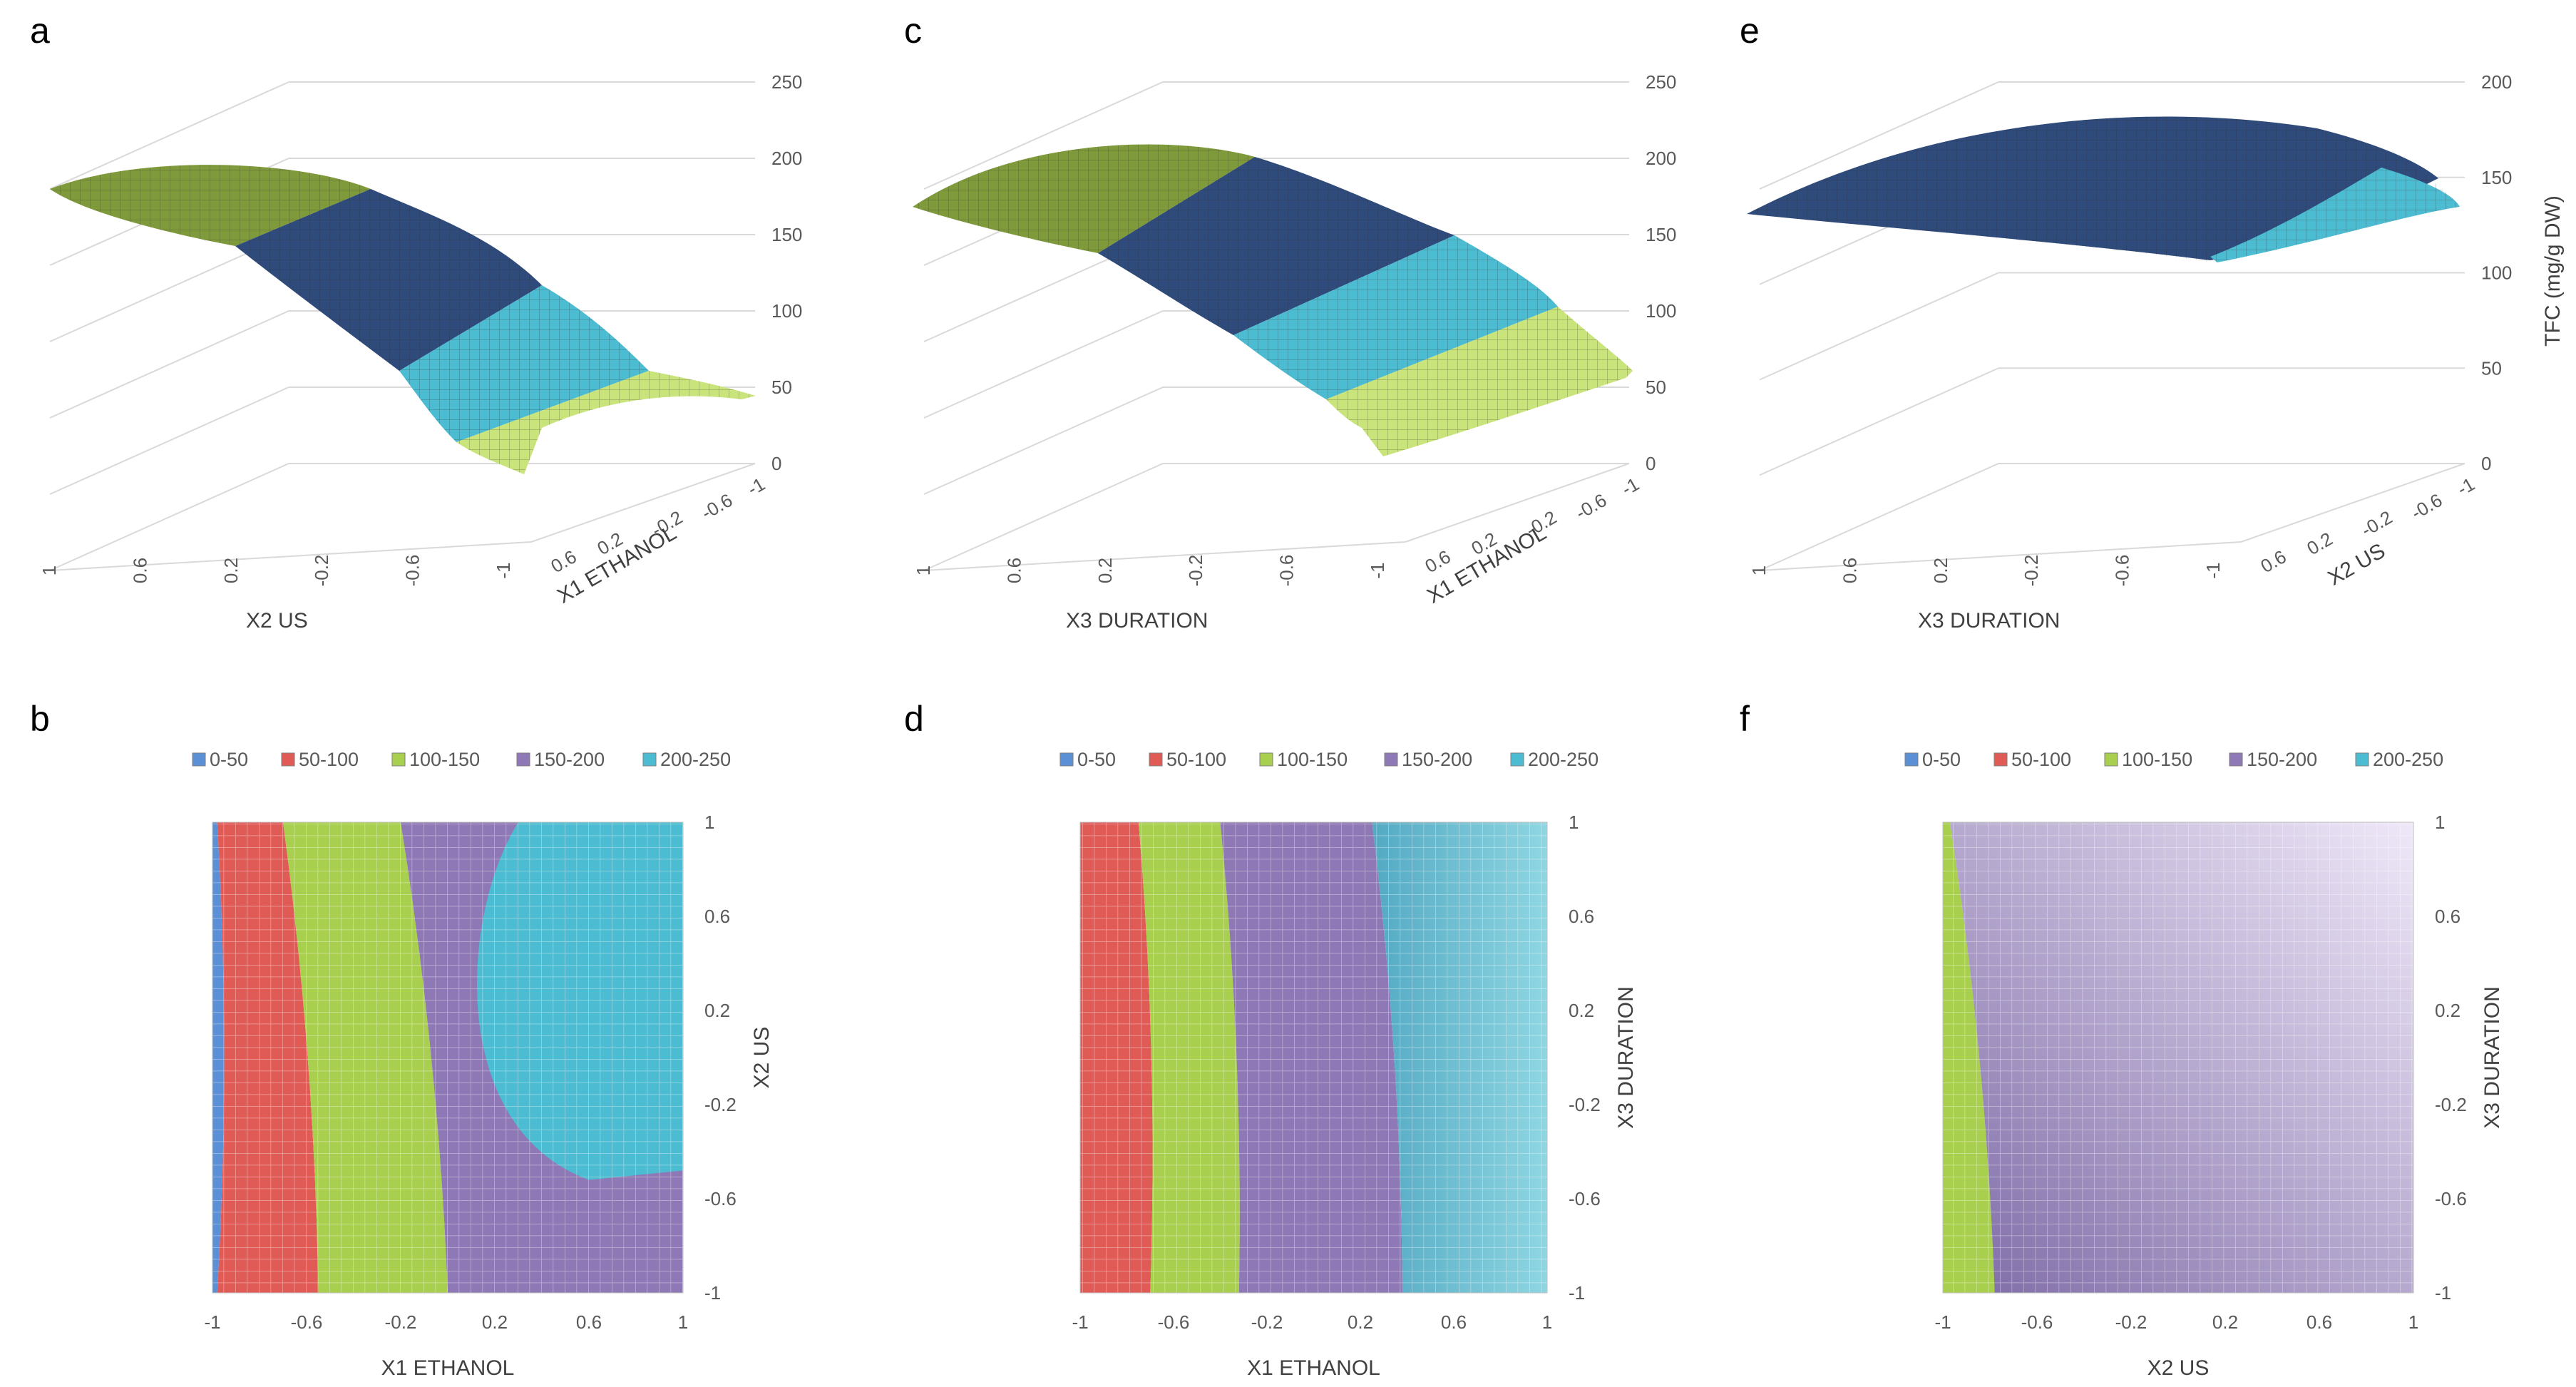 The height and width of the screenshot is (1387, 2576). What do you see at coordinates (1745, 719) in the screenshot?
I see `panel-label-f: f` at bounding box center [1745, 719].